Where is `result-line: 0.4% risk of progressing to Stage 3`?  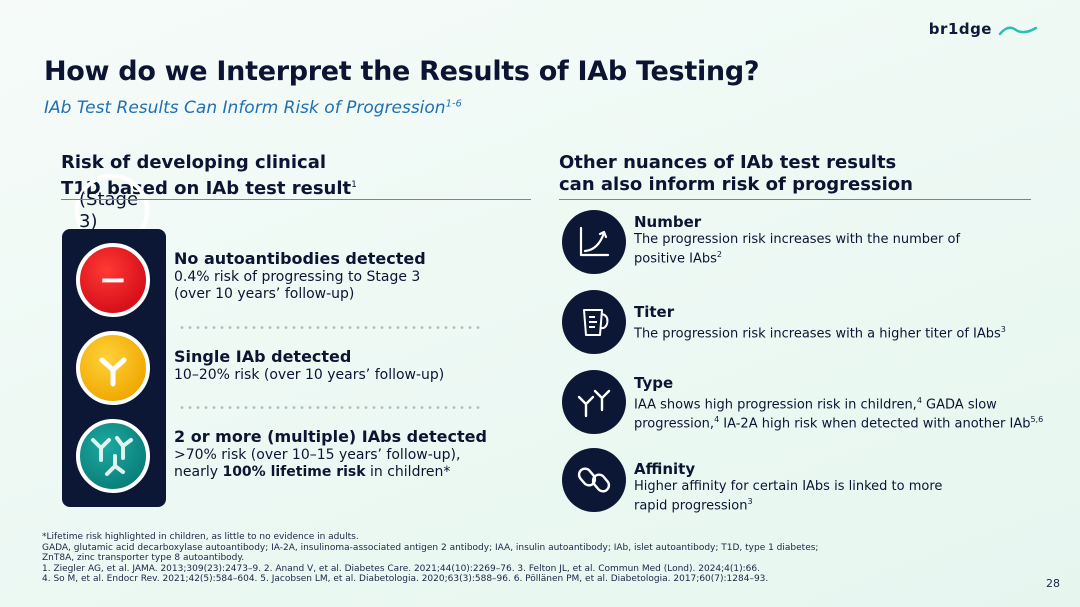 result-line: 0.4% risk of progressing to Stage 3 is located at coordinates (297, 277).